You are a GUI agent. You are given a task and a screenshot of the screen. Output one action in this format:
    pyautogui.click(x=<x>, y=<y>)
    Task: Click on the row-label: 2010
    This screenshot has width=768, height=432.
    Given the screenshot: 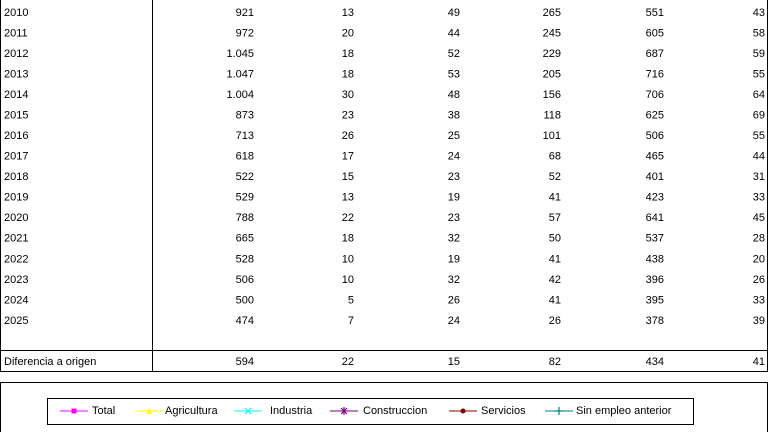 What is the action you would take?
    pyautogui.click(x=16, y=13)
    